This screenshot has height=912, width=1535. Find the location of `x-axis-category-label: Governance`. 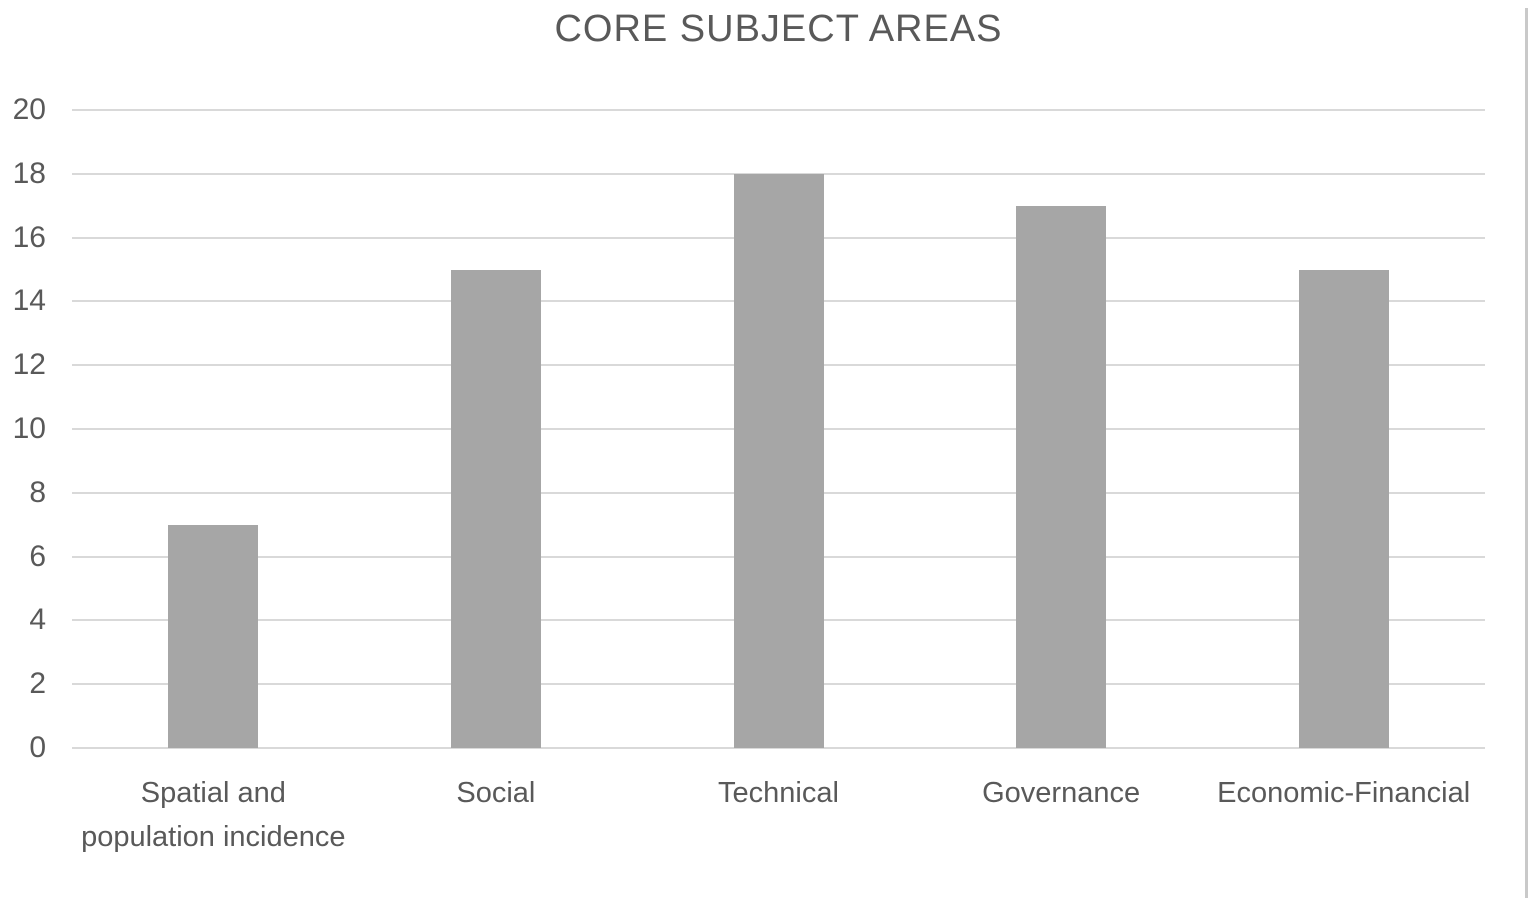

x-axis-category-label: Governance is located at coordinates (1061, 793).